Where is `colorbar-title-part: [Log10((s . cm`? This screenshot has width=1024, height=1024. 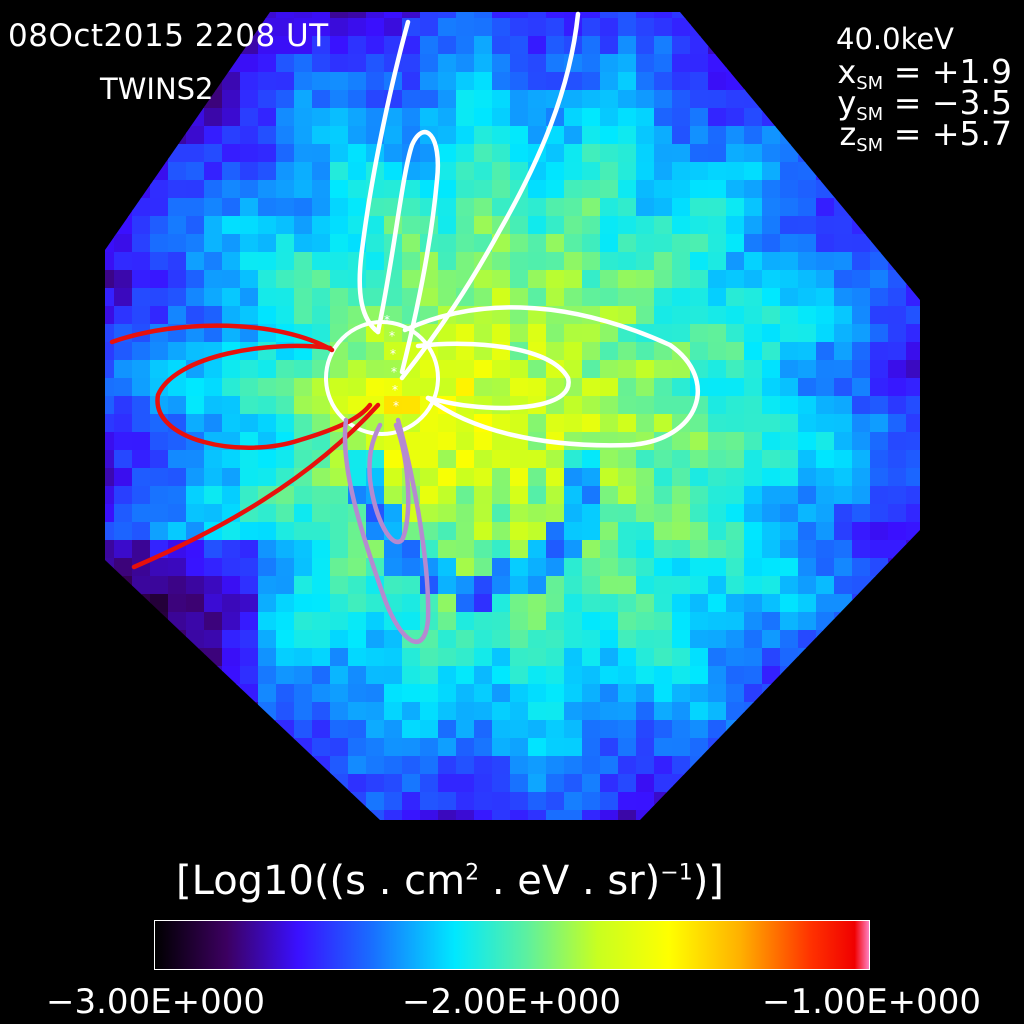
colorbar-title-part: [Log10((s . cm is located at coordinates (321, 881).